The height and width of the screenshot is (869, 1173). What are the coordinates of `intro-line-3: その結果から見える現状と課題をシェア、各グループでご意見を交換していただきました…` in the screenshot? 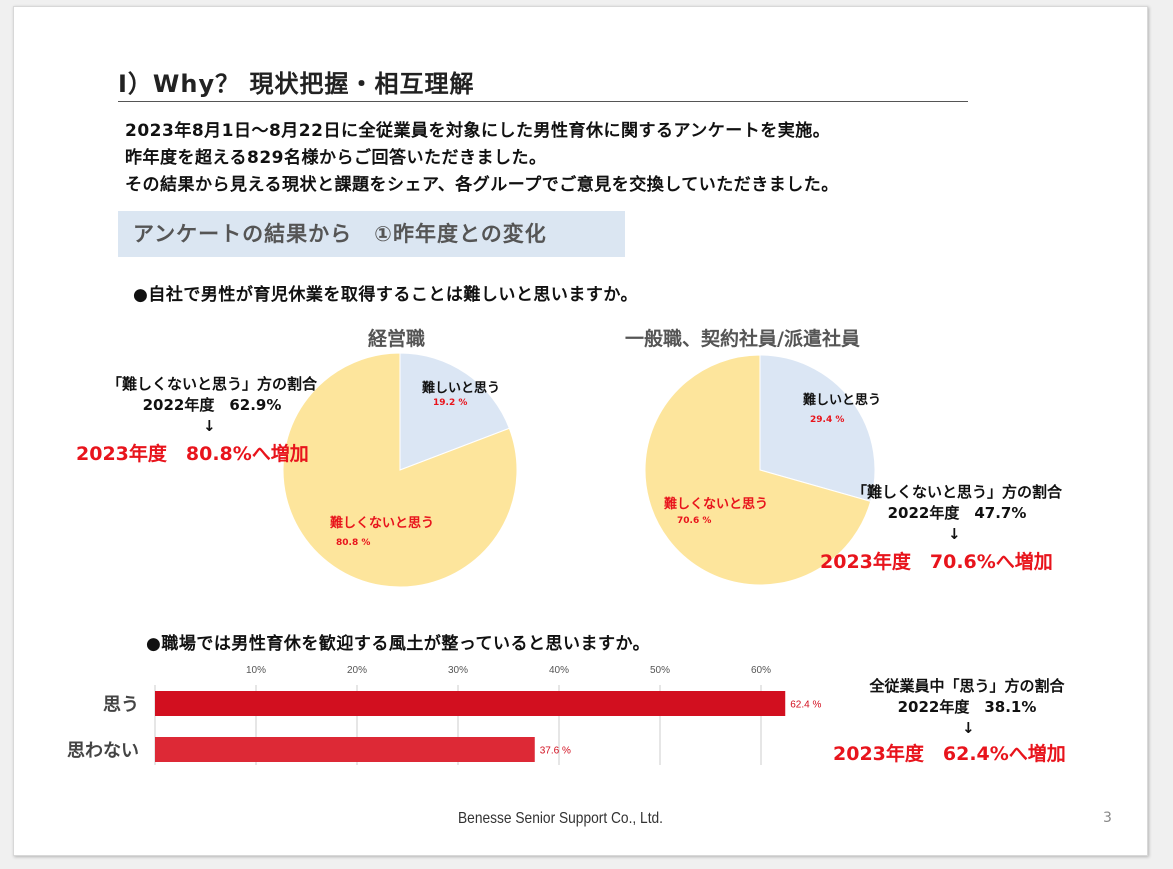 It's located at (482, 185).